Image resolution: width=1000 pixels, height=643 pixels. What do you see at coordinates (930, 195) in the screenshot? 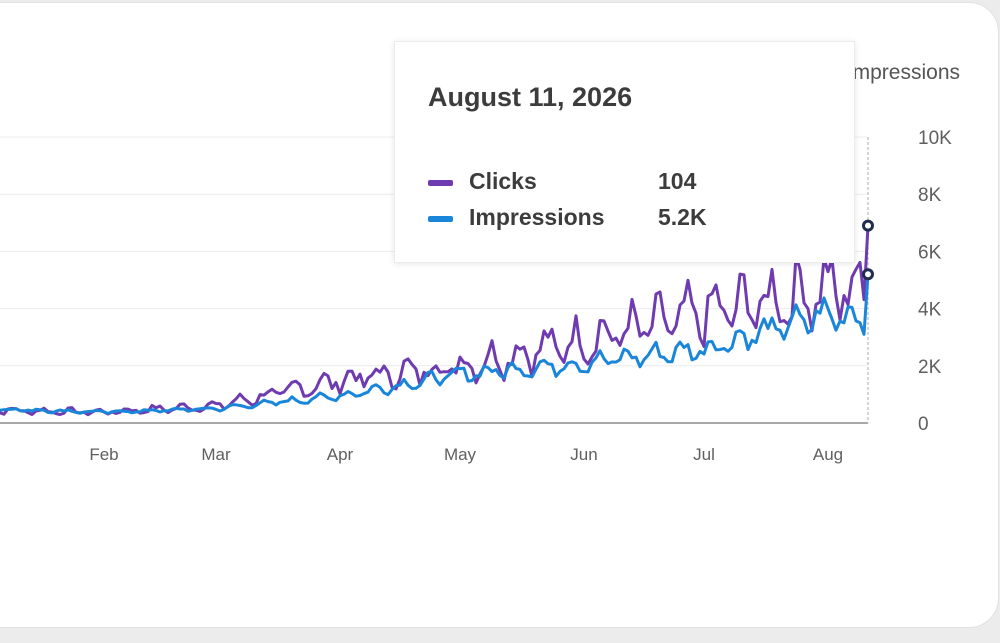
I see `y-tick-label: 8K` at bounding box center [930, 195].